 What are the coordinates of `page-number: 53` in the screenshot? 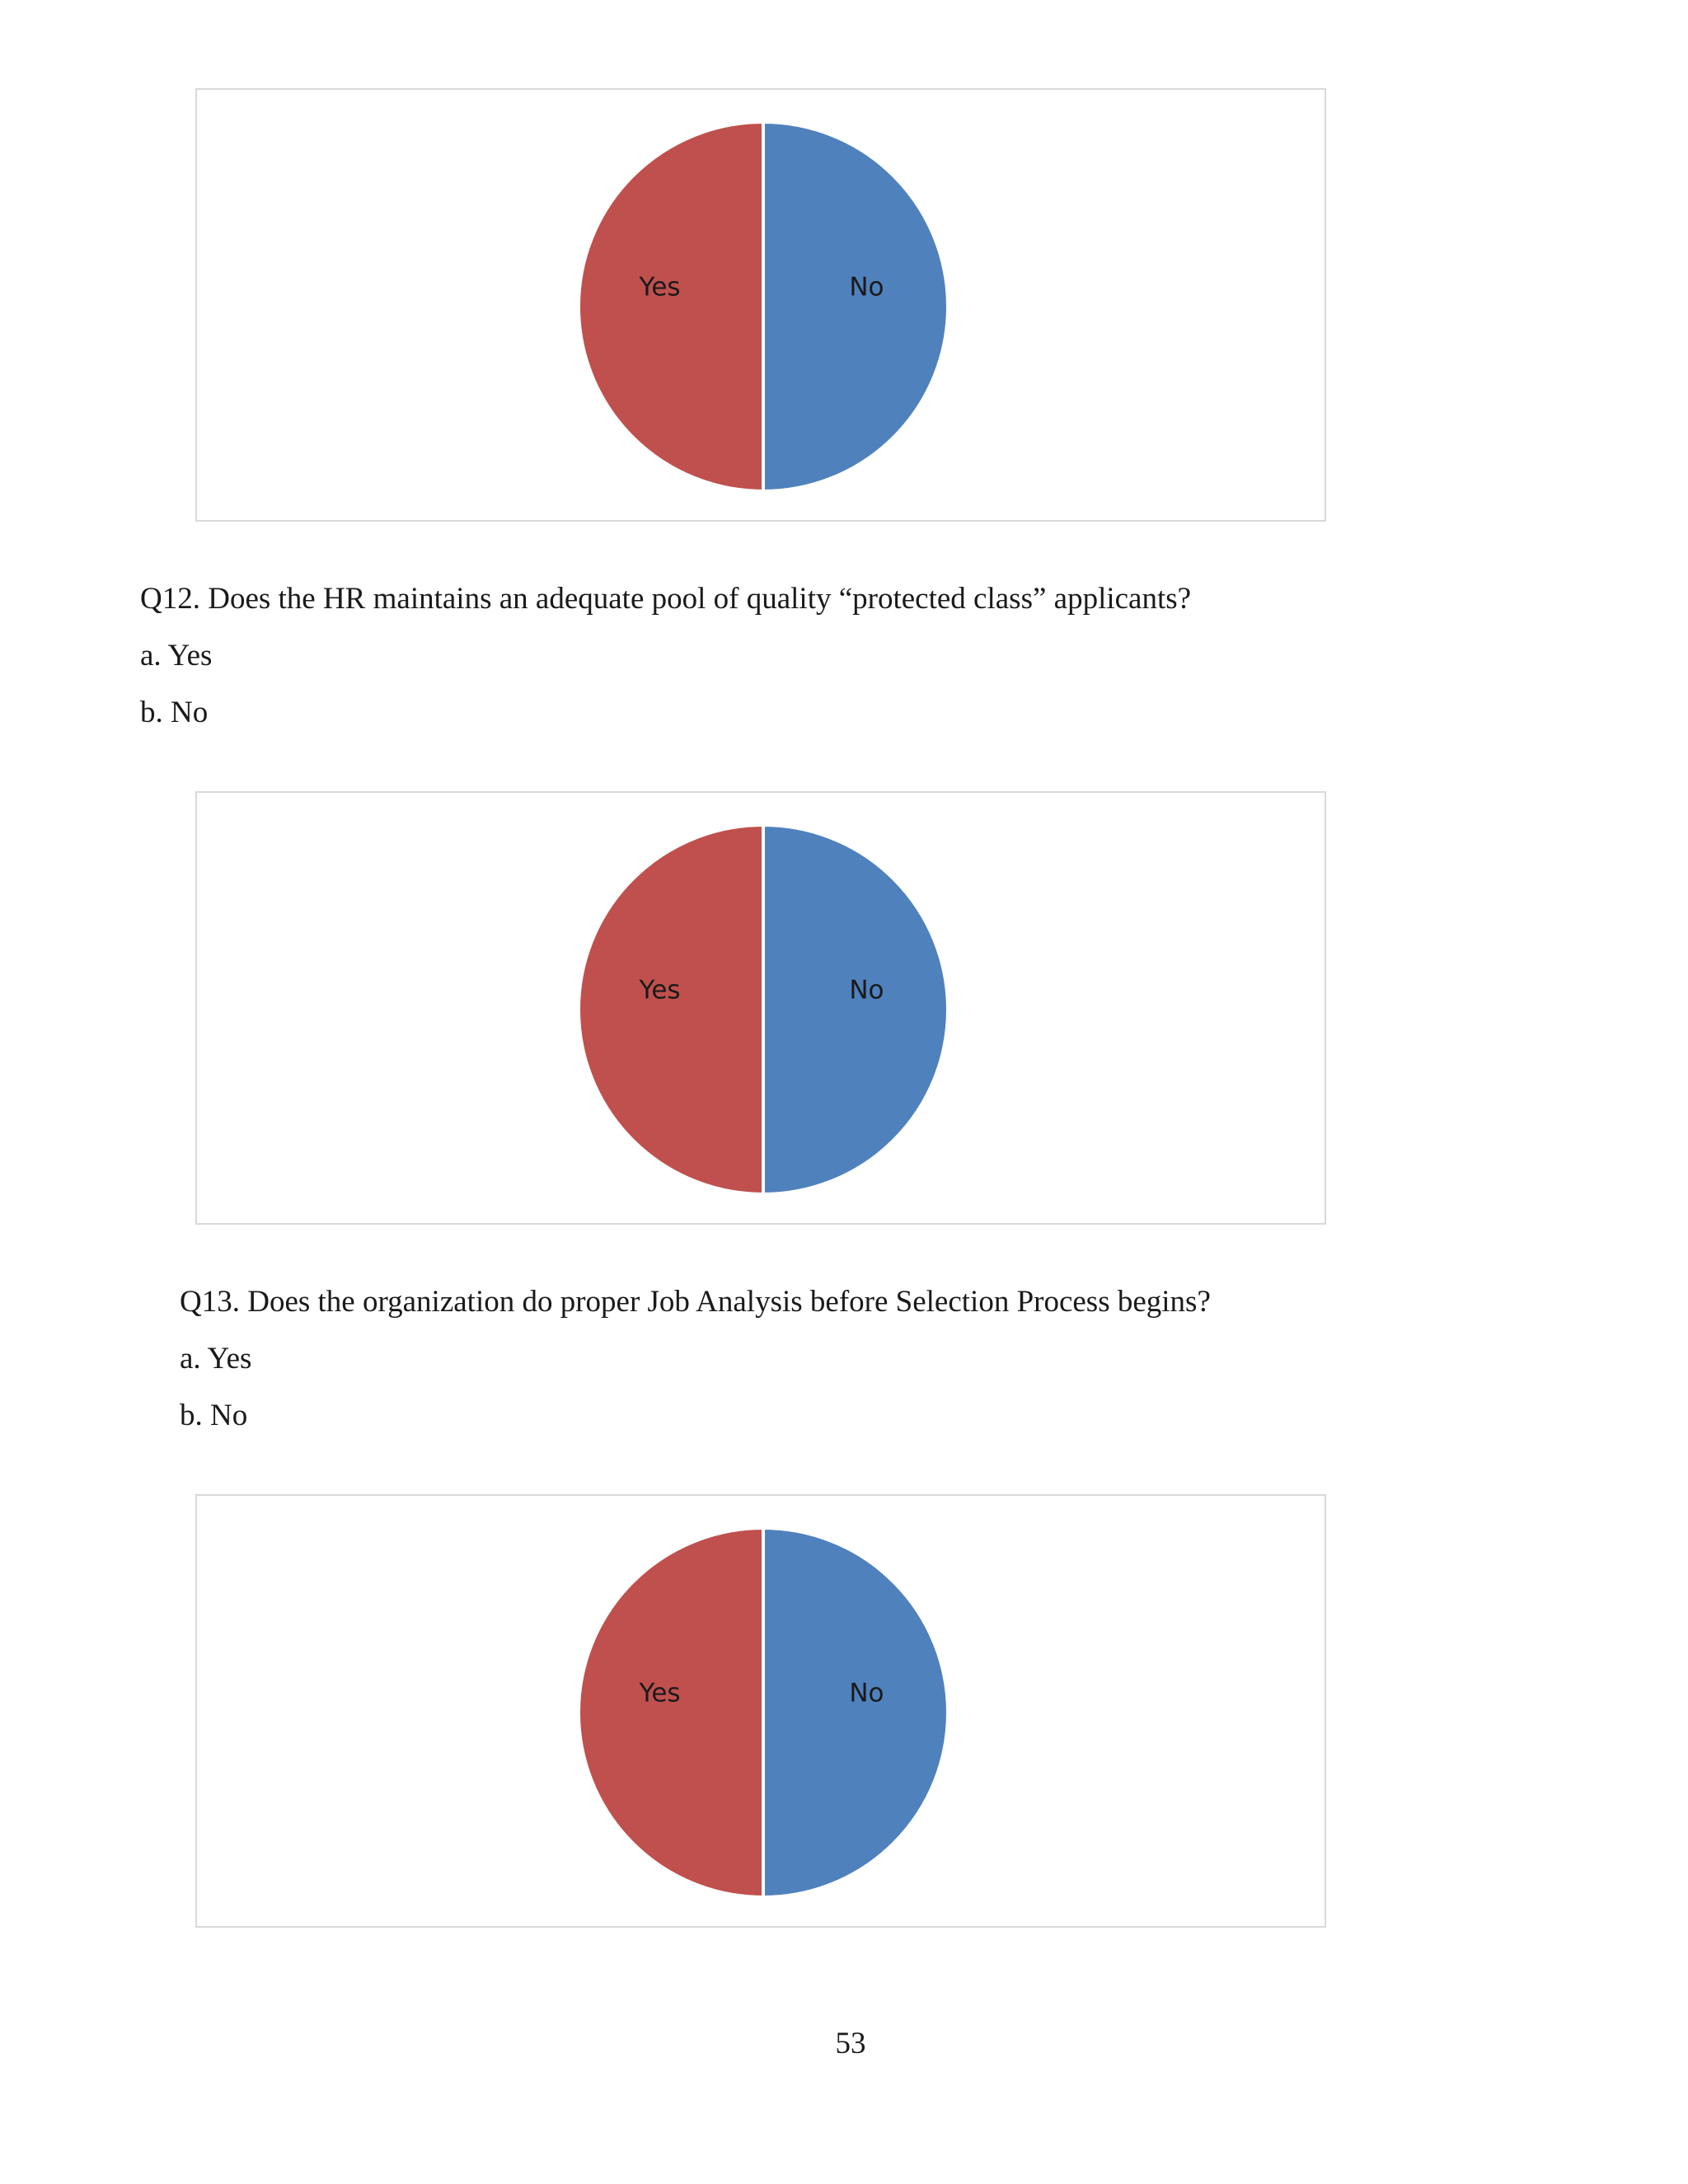 It's located at (850, 2043).